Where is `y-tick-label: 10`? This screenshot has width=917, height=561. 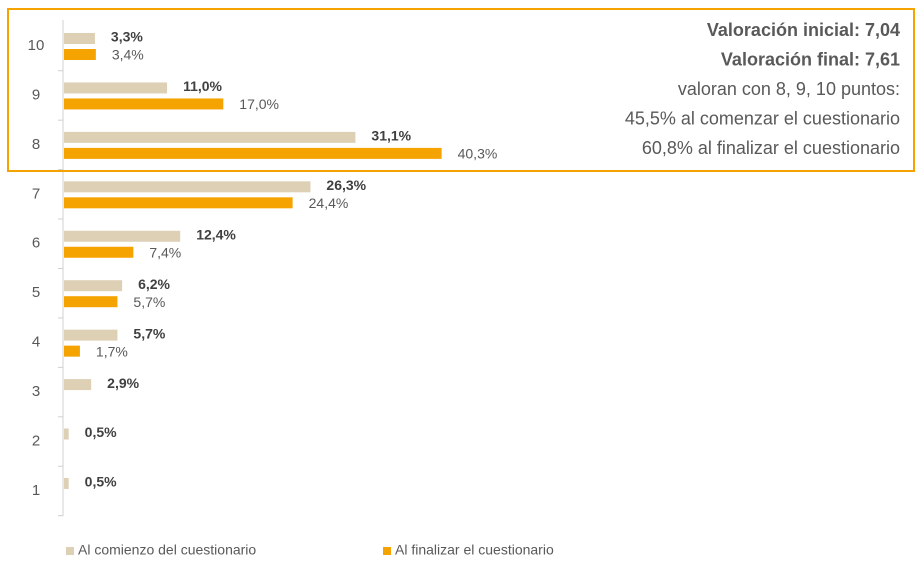
y-tick-label: 10 is located at coordinates (36, 45).